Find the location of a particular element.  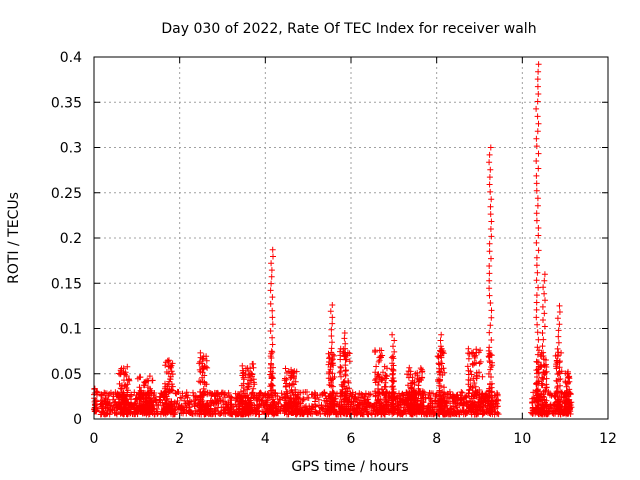

x-tick-label: 6 is located at coordinates (351, 439).